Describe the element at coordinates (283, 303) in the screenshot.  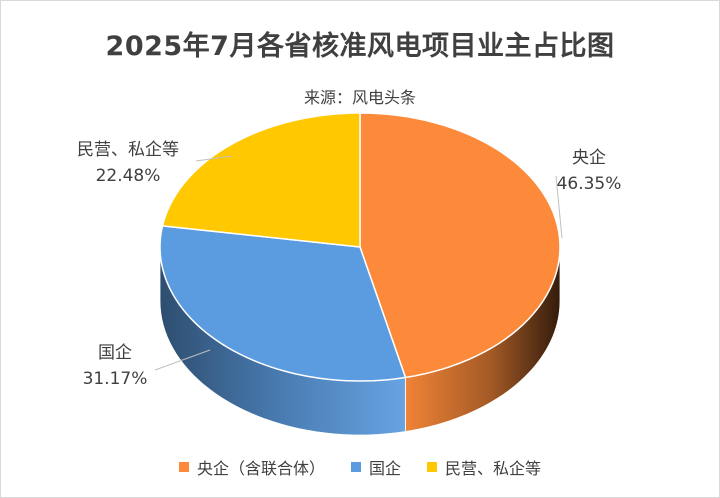
I see `pie-slice-local-soe` at that location.